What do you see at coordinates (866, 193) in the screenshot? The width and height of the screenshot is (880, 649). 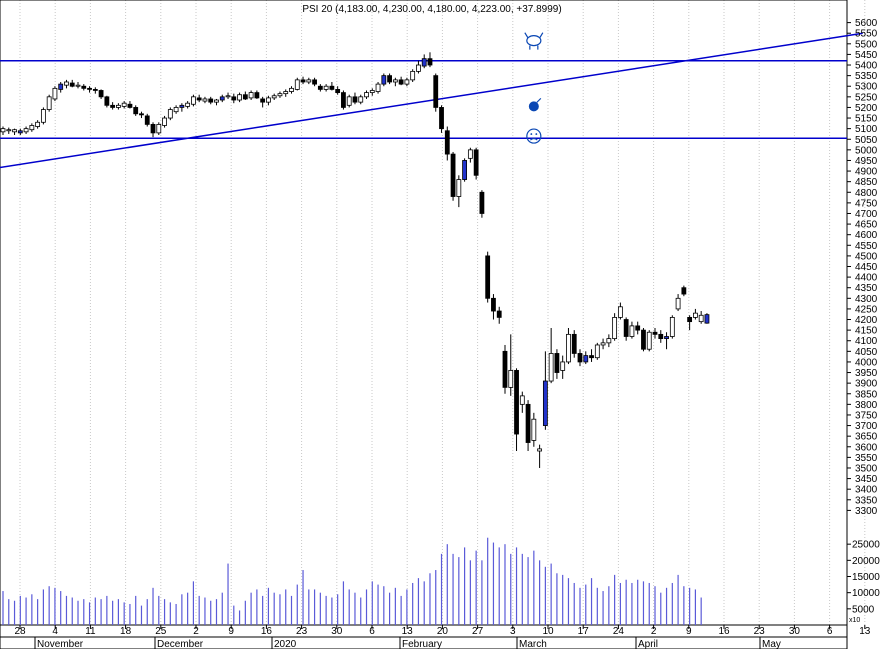 I see `price-tick-label: 4800` at bounding box center [866, 193].